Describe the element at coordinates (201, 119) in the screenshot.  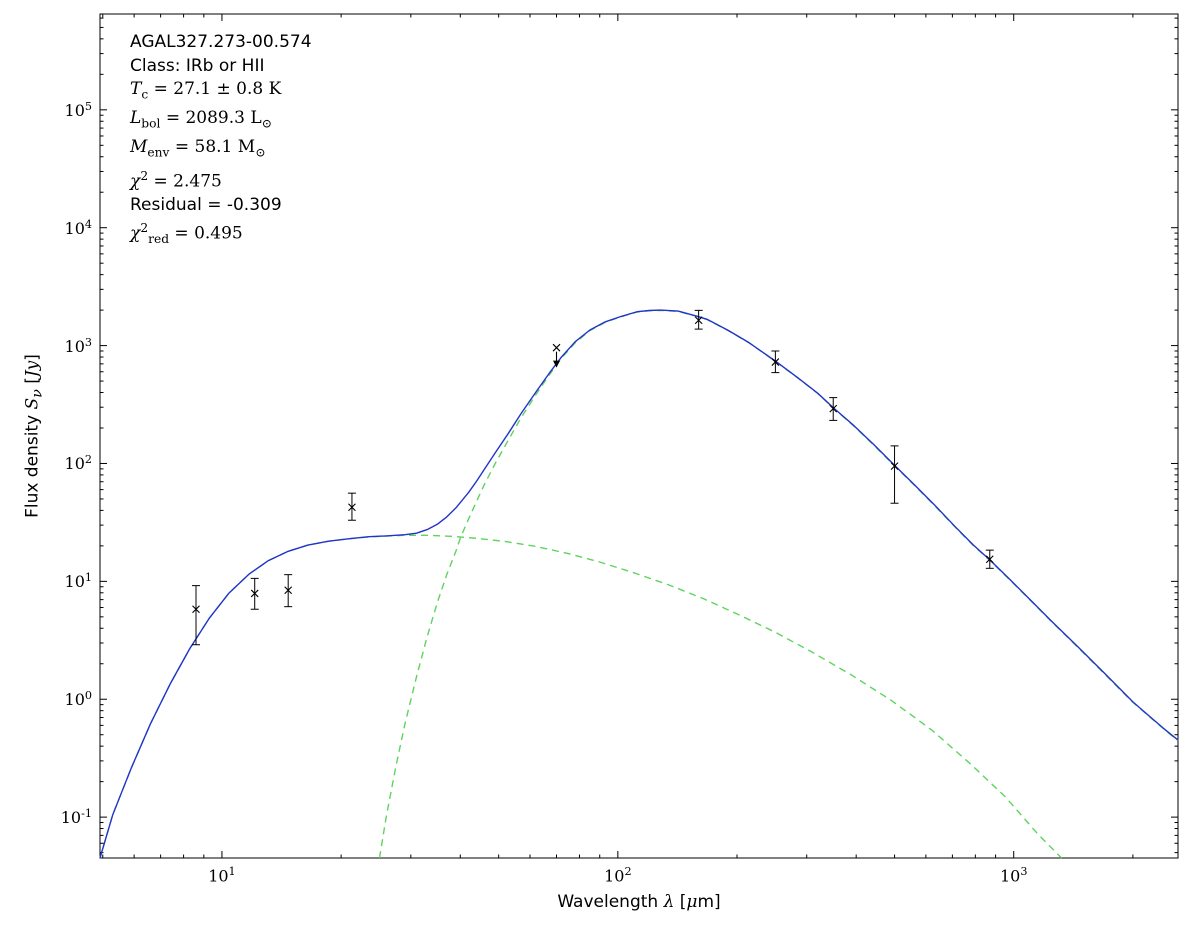
I see `annotation-line: Lbol = 2089.3 L⊙` at that location.